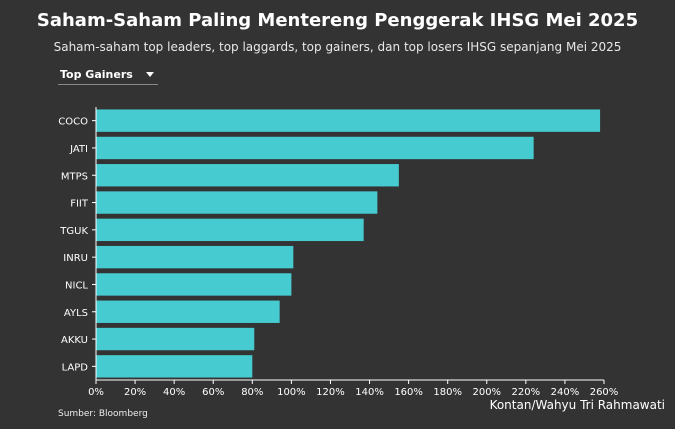 The image size is (675, 429). Describe the element at coordinates (174, 392) in the screenshot. I see `x-tick-label: 40%` at that location.